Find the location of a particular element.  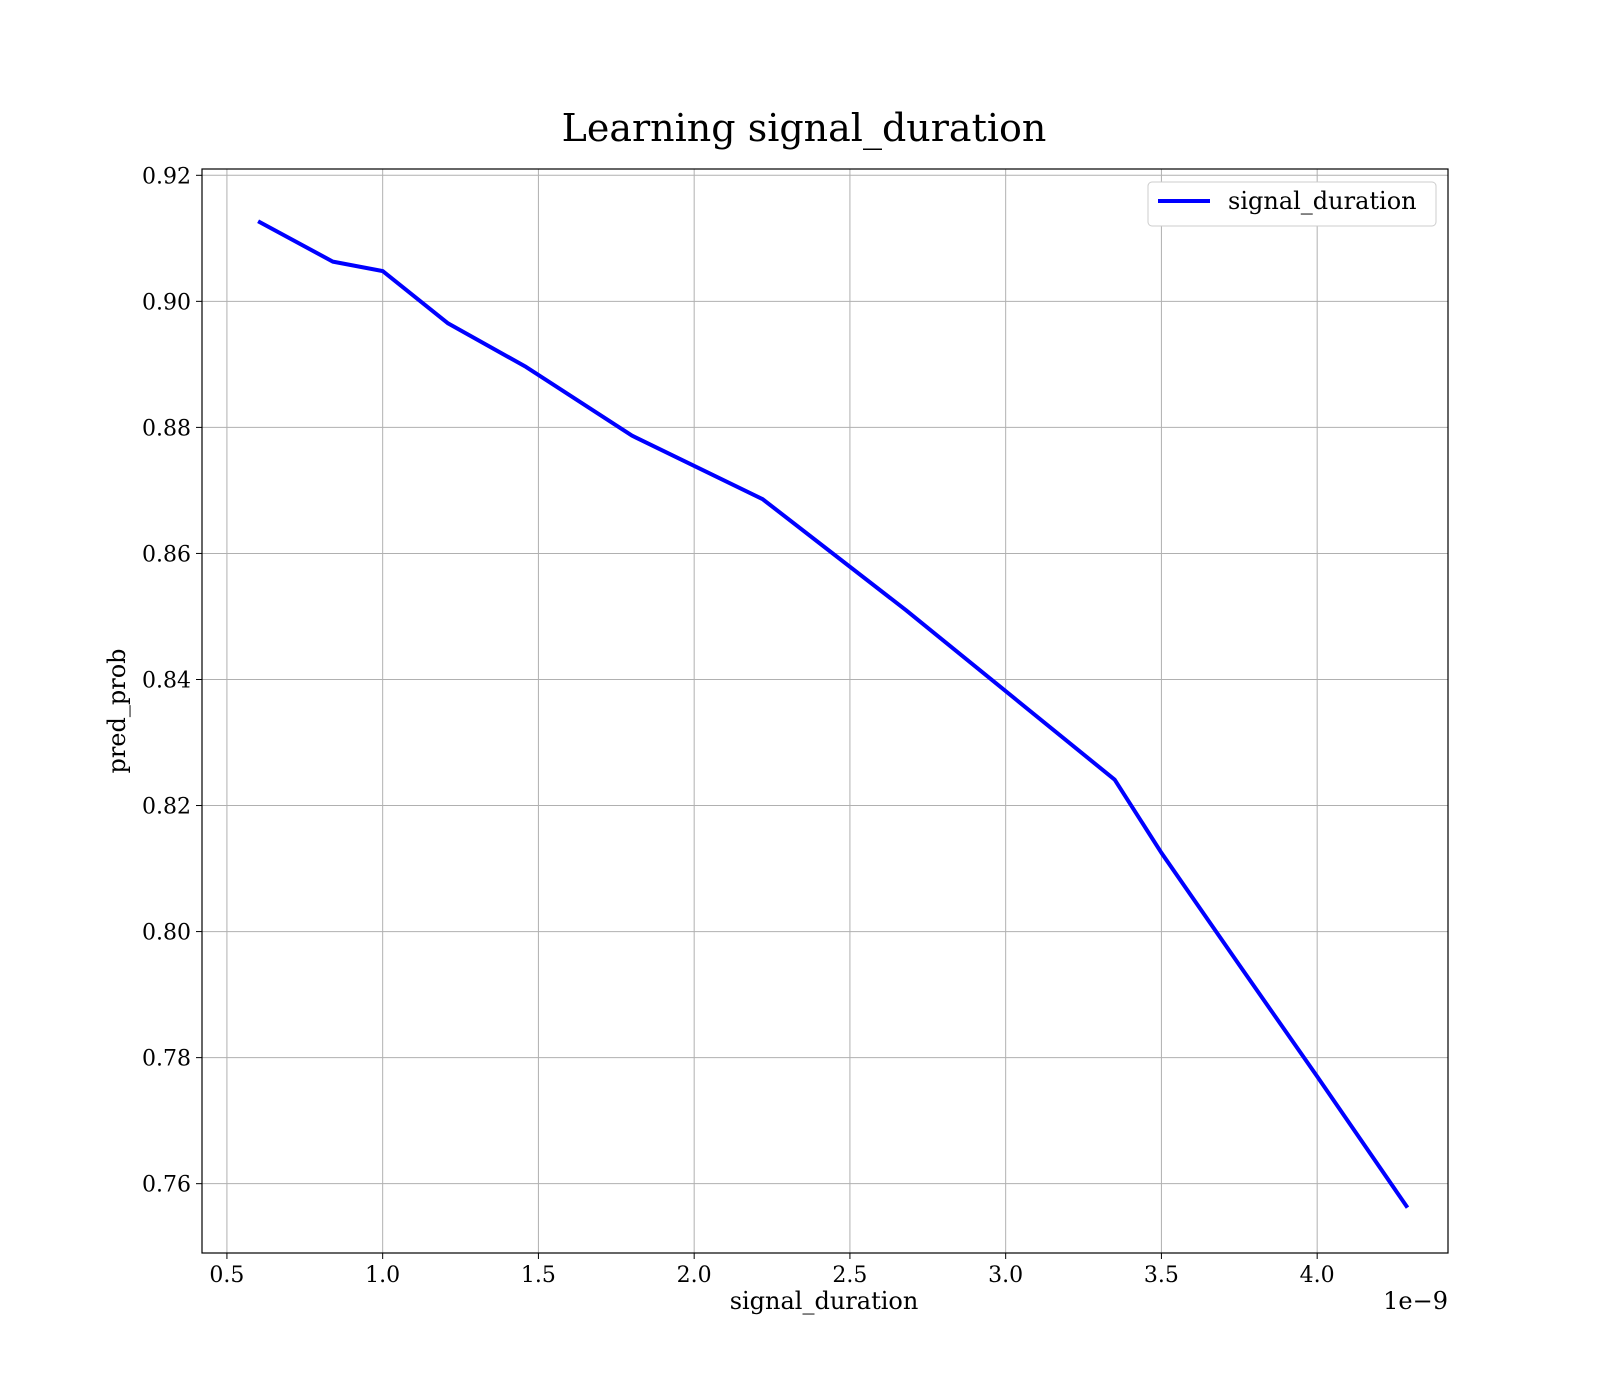

x-tick-label: 3.0 is located at coordinates (1005, 1275).